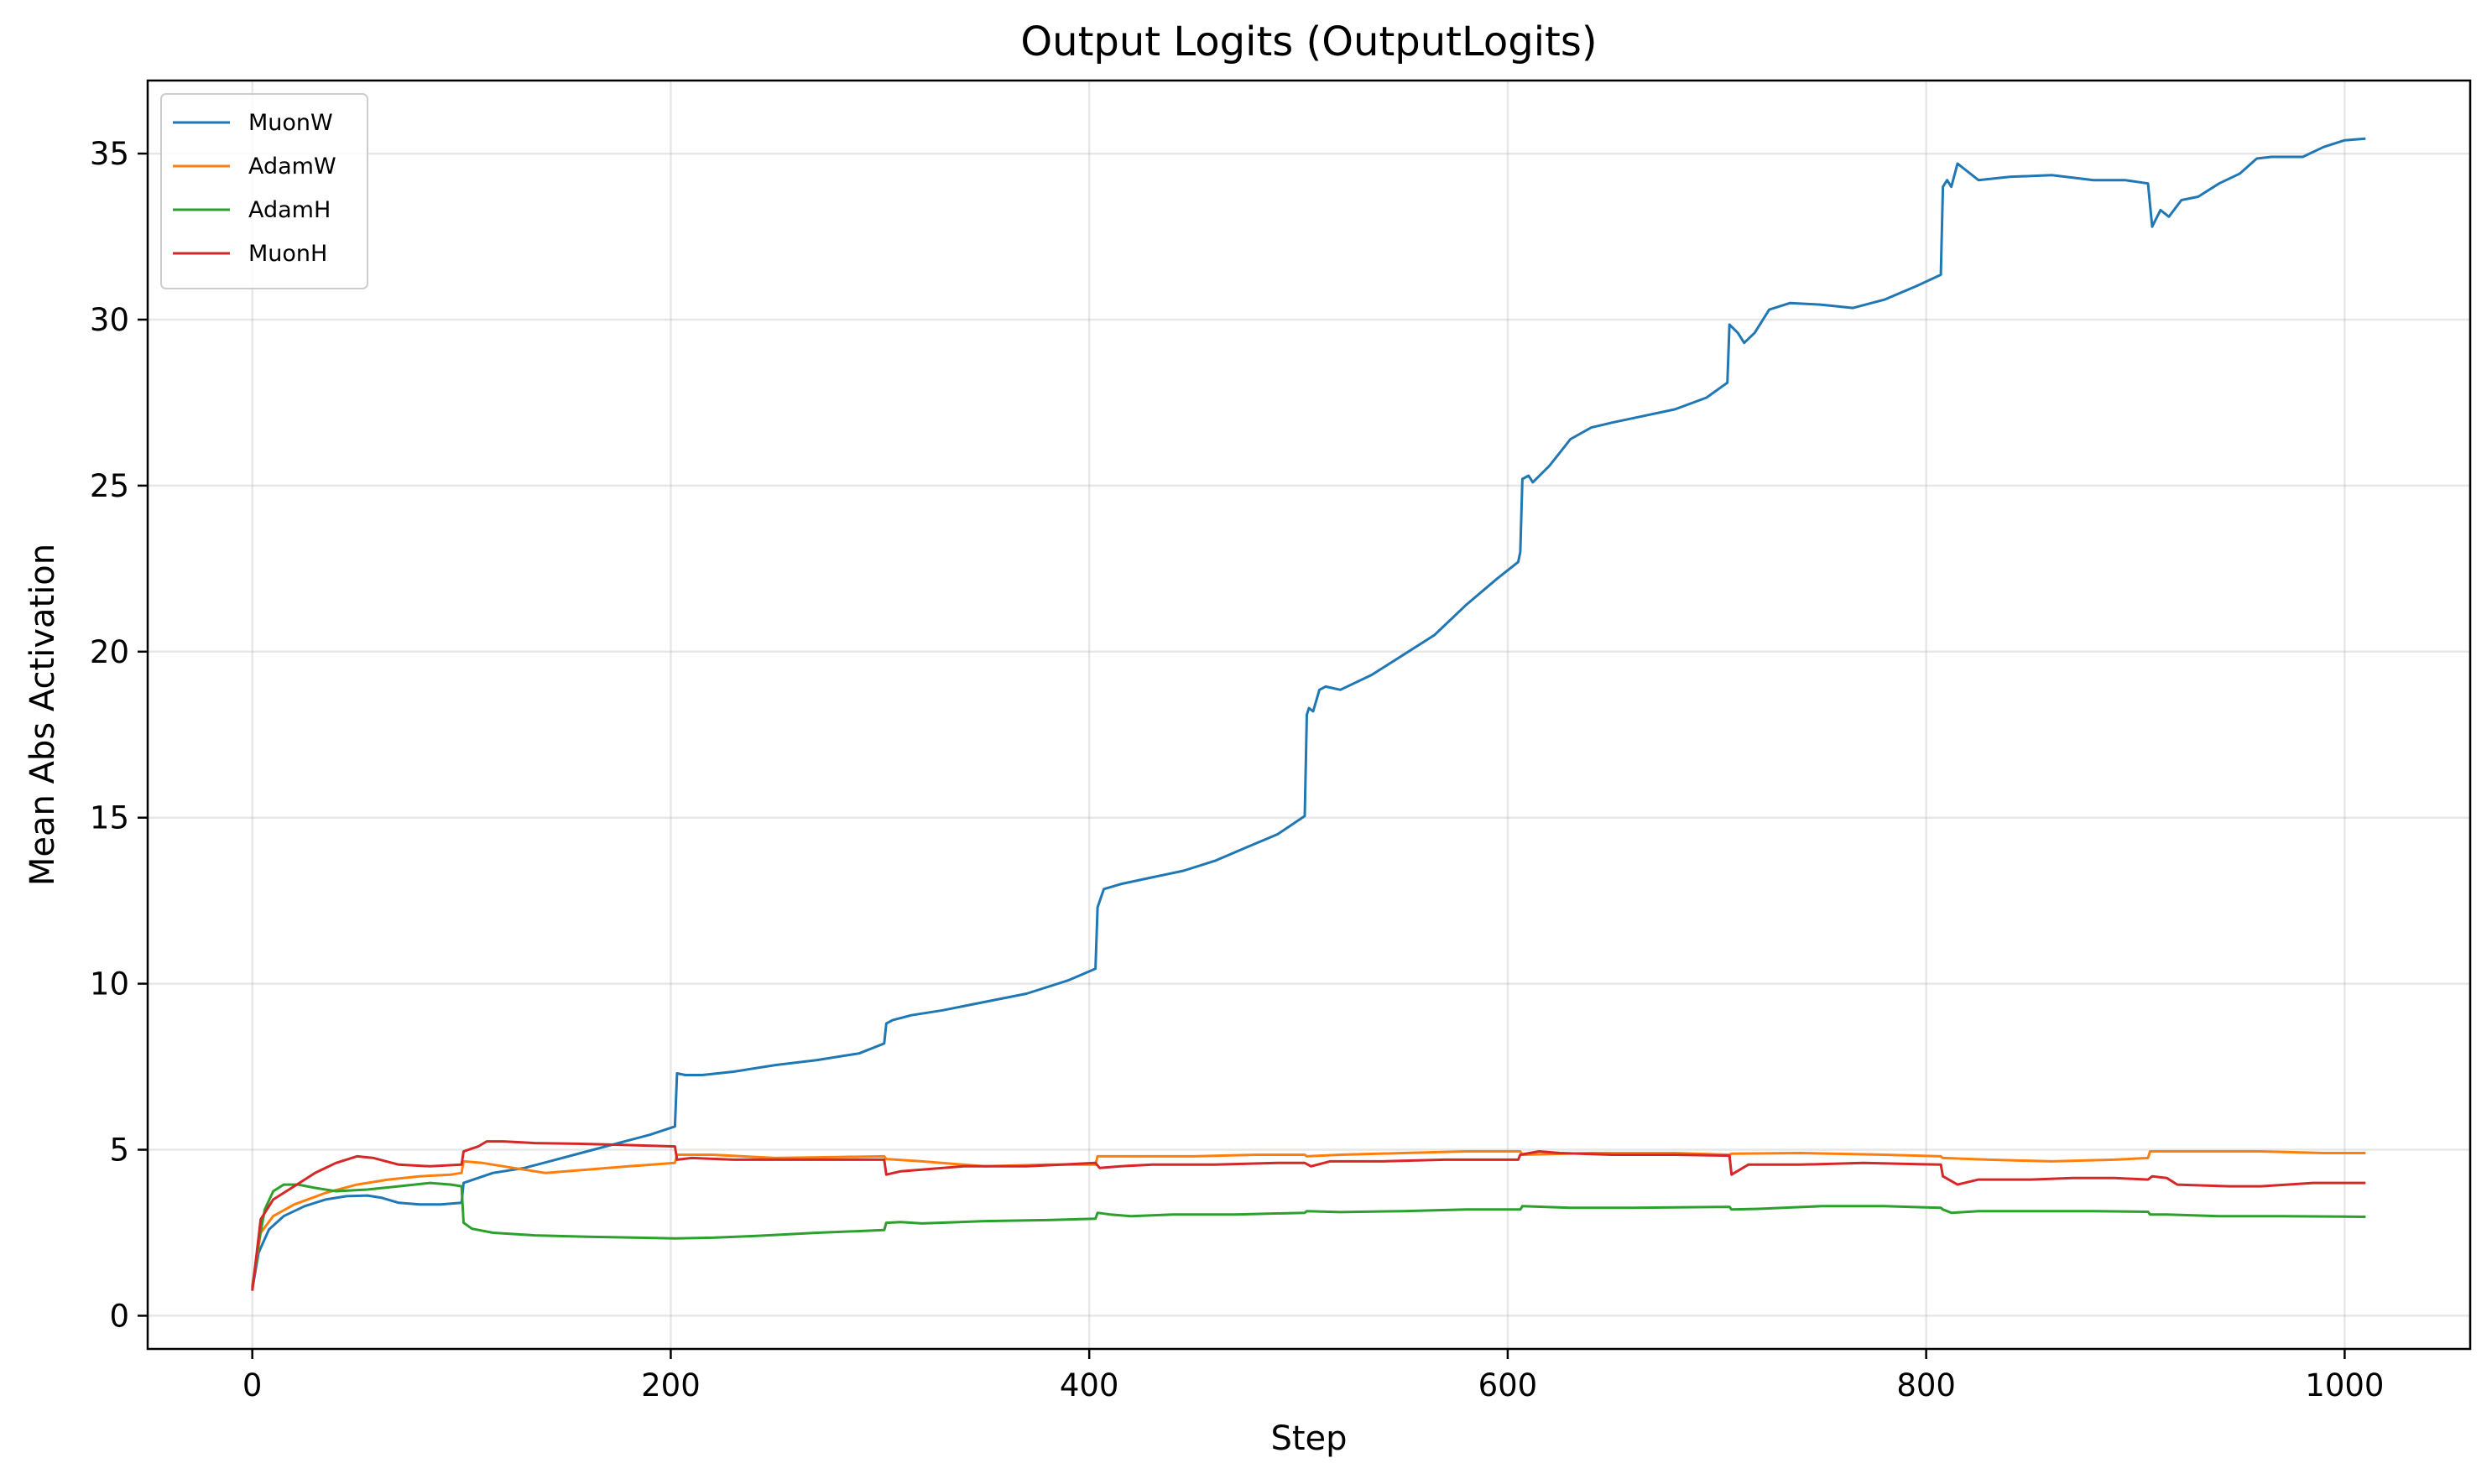 This screenshot has height=1484, width=2492. I want to click on series-line-muonh, so click(1308, 1215).